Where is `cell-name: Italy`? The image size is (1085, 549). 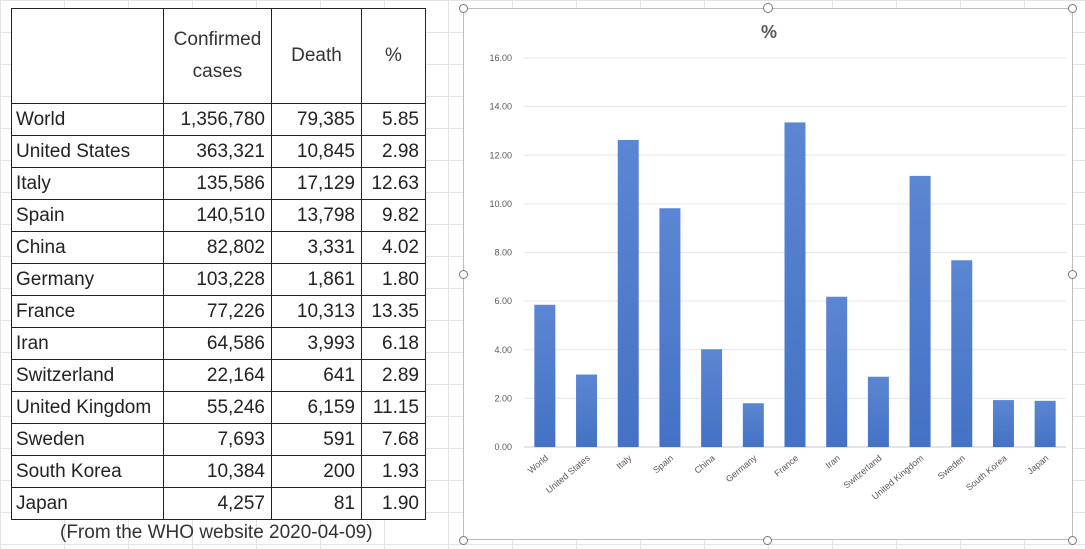
cell-name: Italy is located at coordinates (87, 183).